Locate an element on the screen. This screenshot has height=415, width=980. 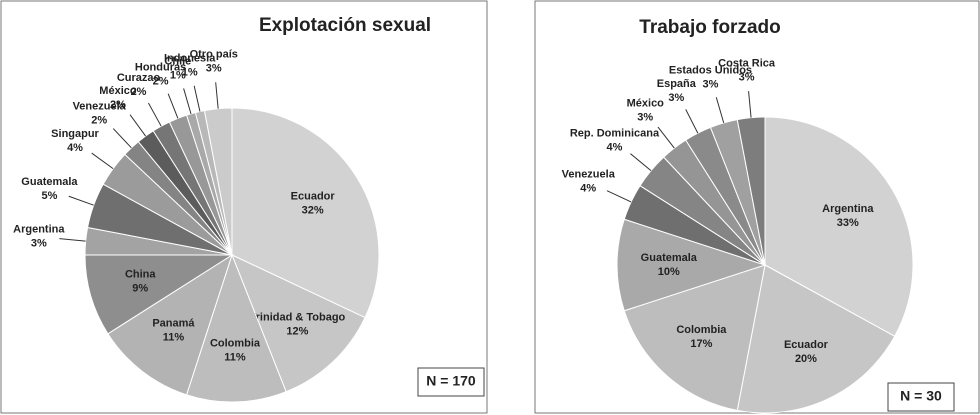
slice-label: Trinidad & Tobago is located at coordinates (298, 318).